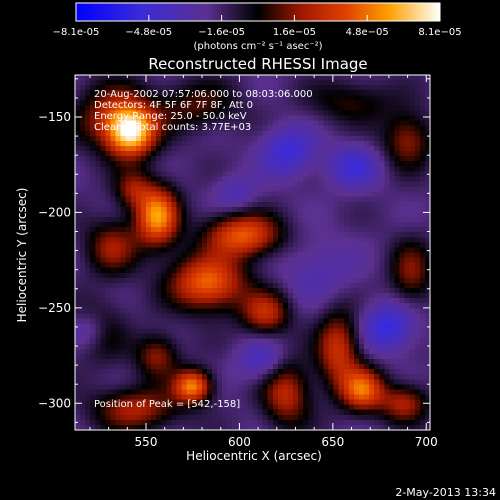 This screenshot has height=500, width=500. What do you see at coordinates (76, 32) in the screenshot?
I see `colorbar-tick-label-0: −8.1e-05` at bounding box center [76, 32].